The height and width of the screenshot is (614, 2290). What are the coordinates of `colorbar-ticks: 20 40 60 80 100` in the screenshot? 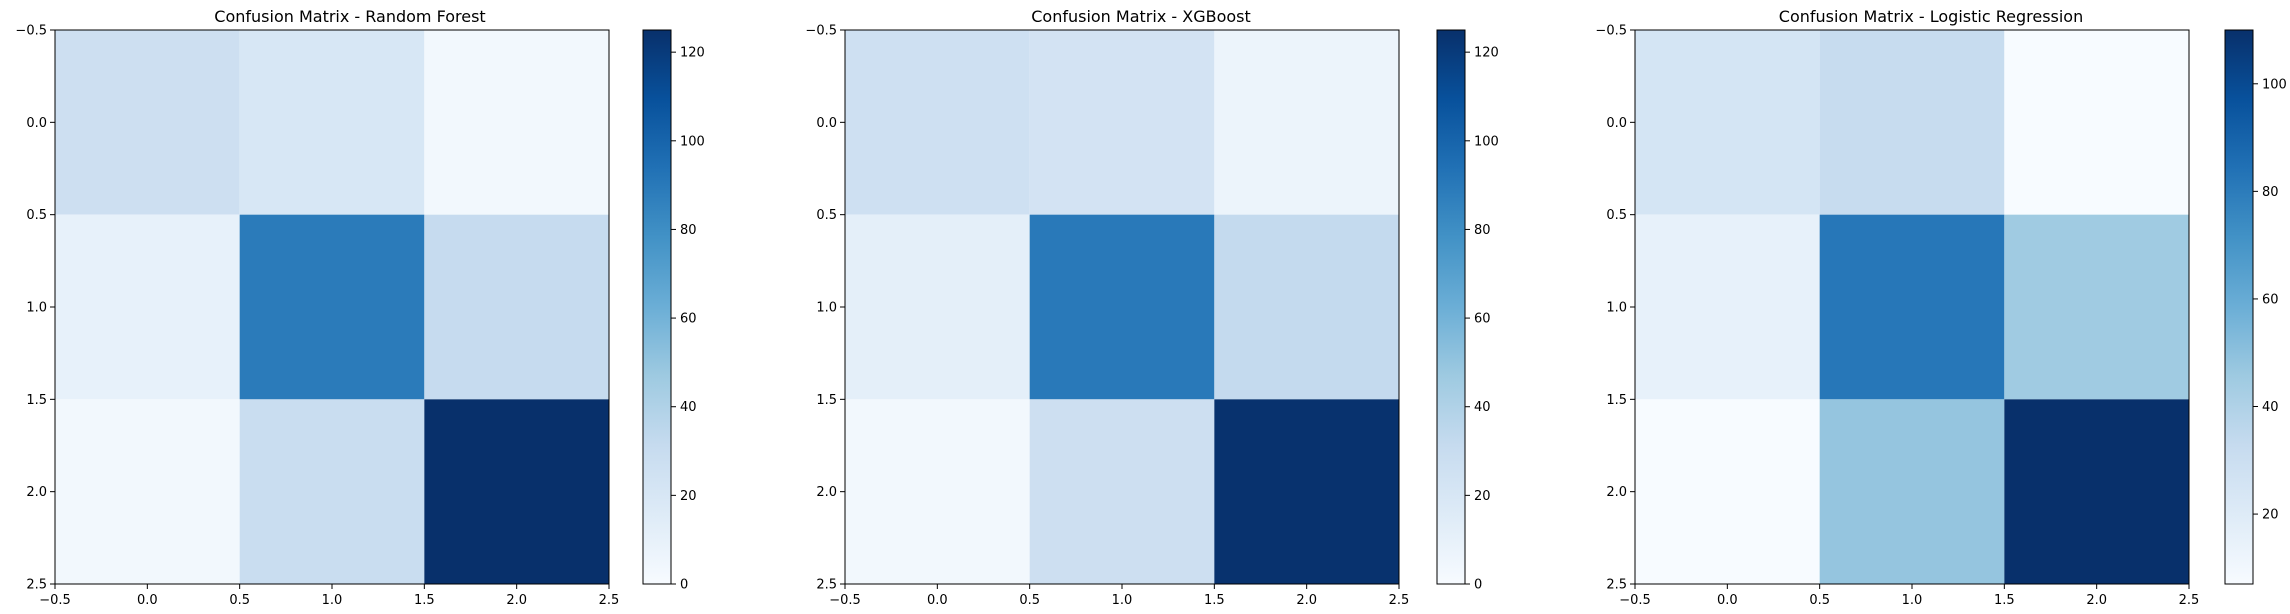 It's located at (2270, 300).